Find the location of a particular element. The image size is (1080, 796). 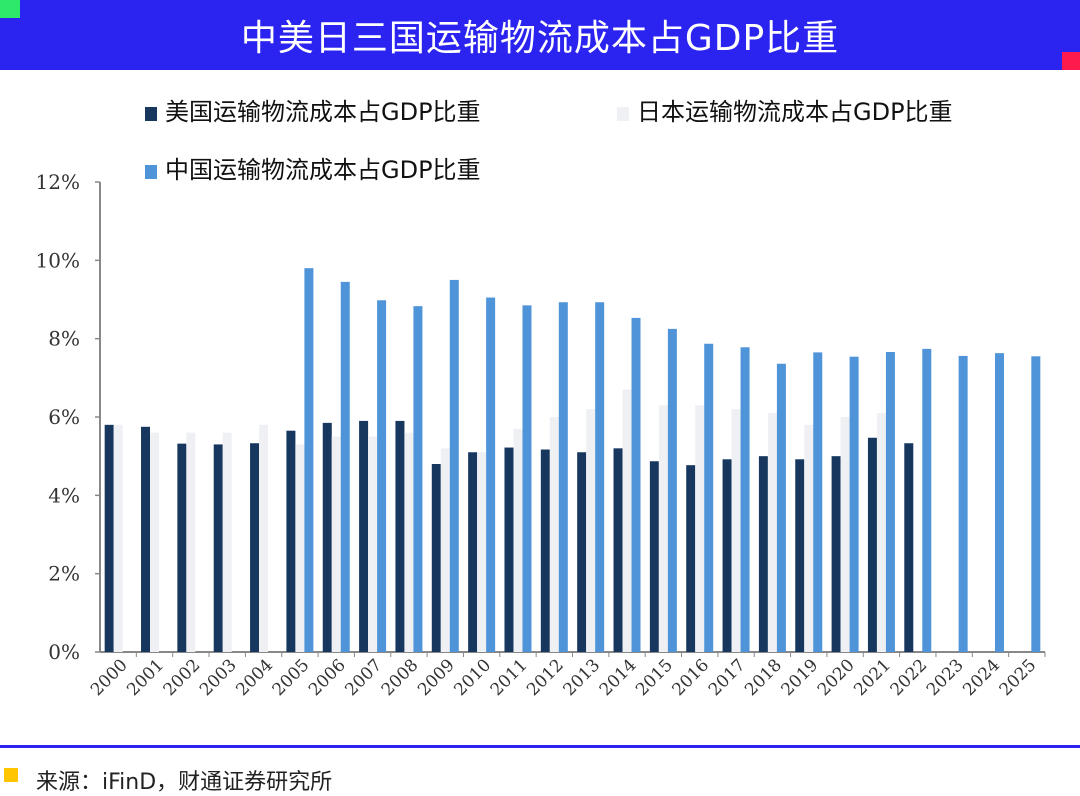

bar-china-2007 is located at coordinates (382, 476).